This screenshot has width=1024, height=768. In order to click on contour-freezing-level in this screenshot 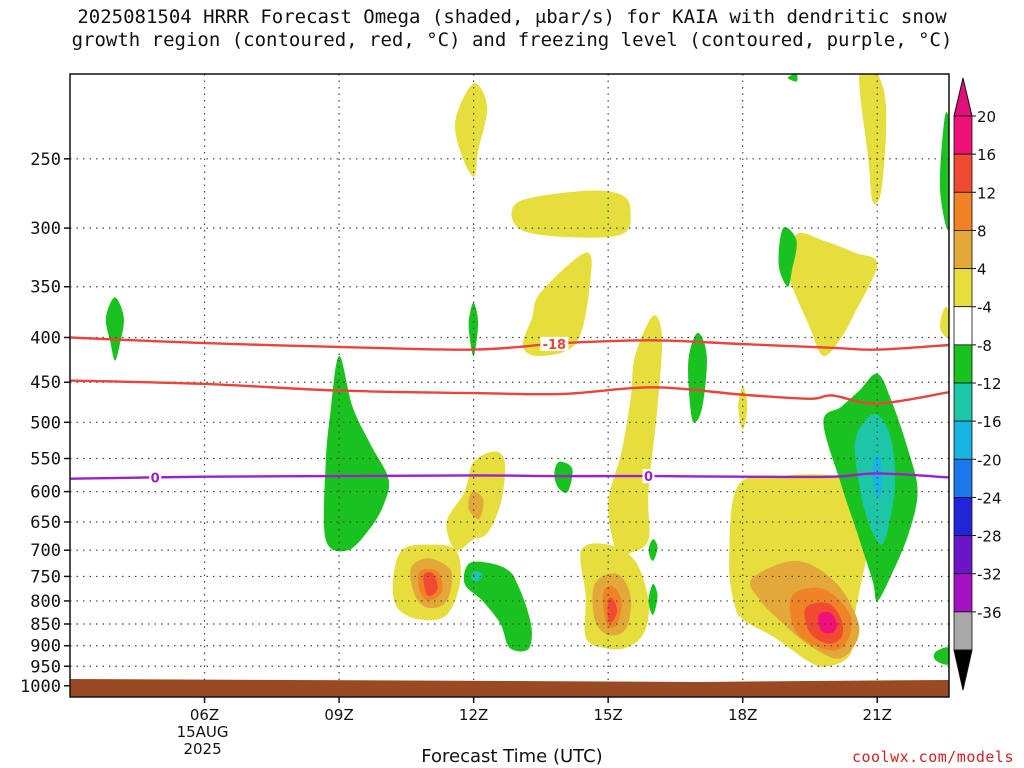, I will do `click(509, 476)`.